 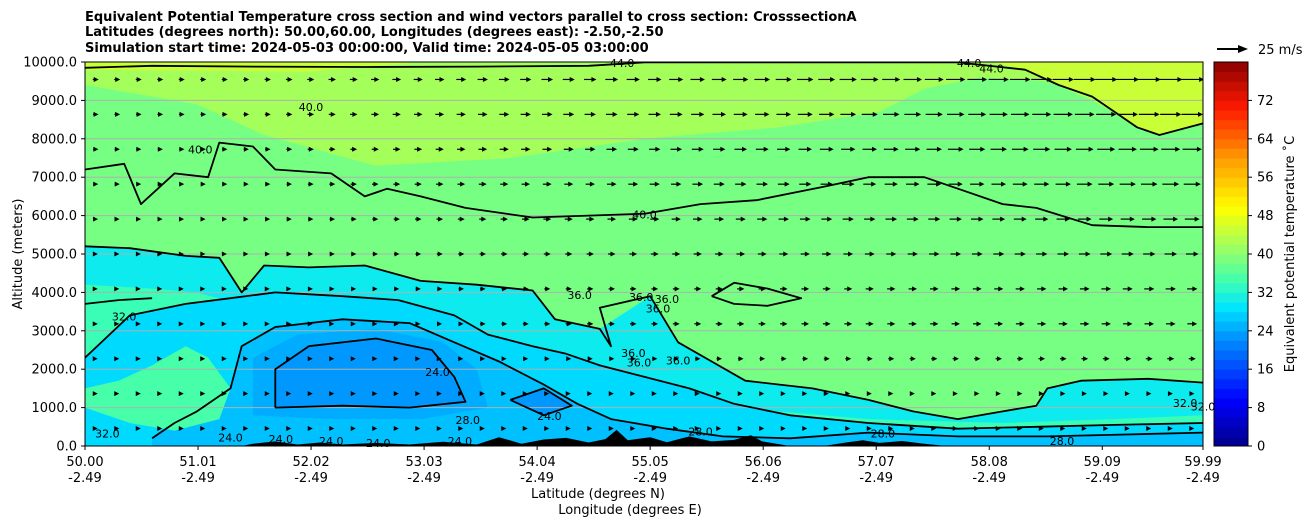 I want to click on contour-label-14: 32.0, so click(x=107, y=433).